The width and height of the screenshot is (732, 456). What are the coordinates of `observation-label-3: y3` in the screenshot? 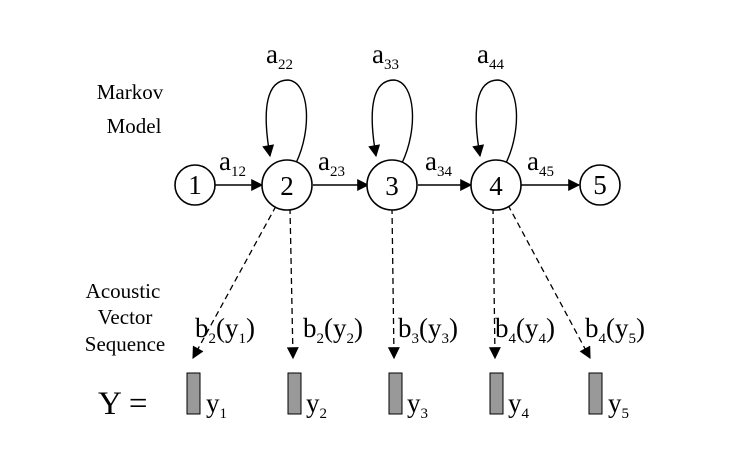 It's located at (417, 405).